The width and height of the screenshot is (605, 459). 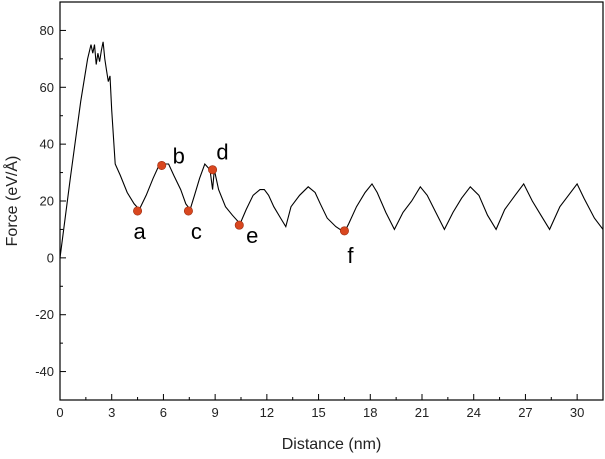 What do you see at coordinates (188, 211) in the screenshot?
I see `point-marker-c` at bounding box center [188, 211].